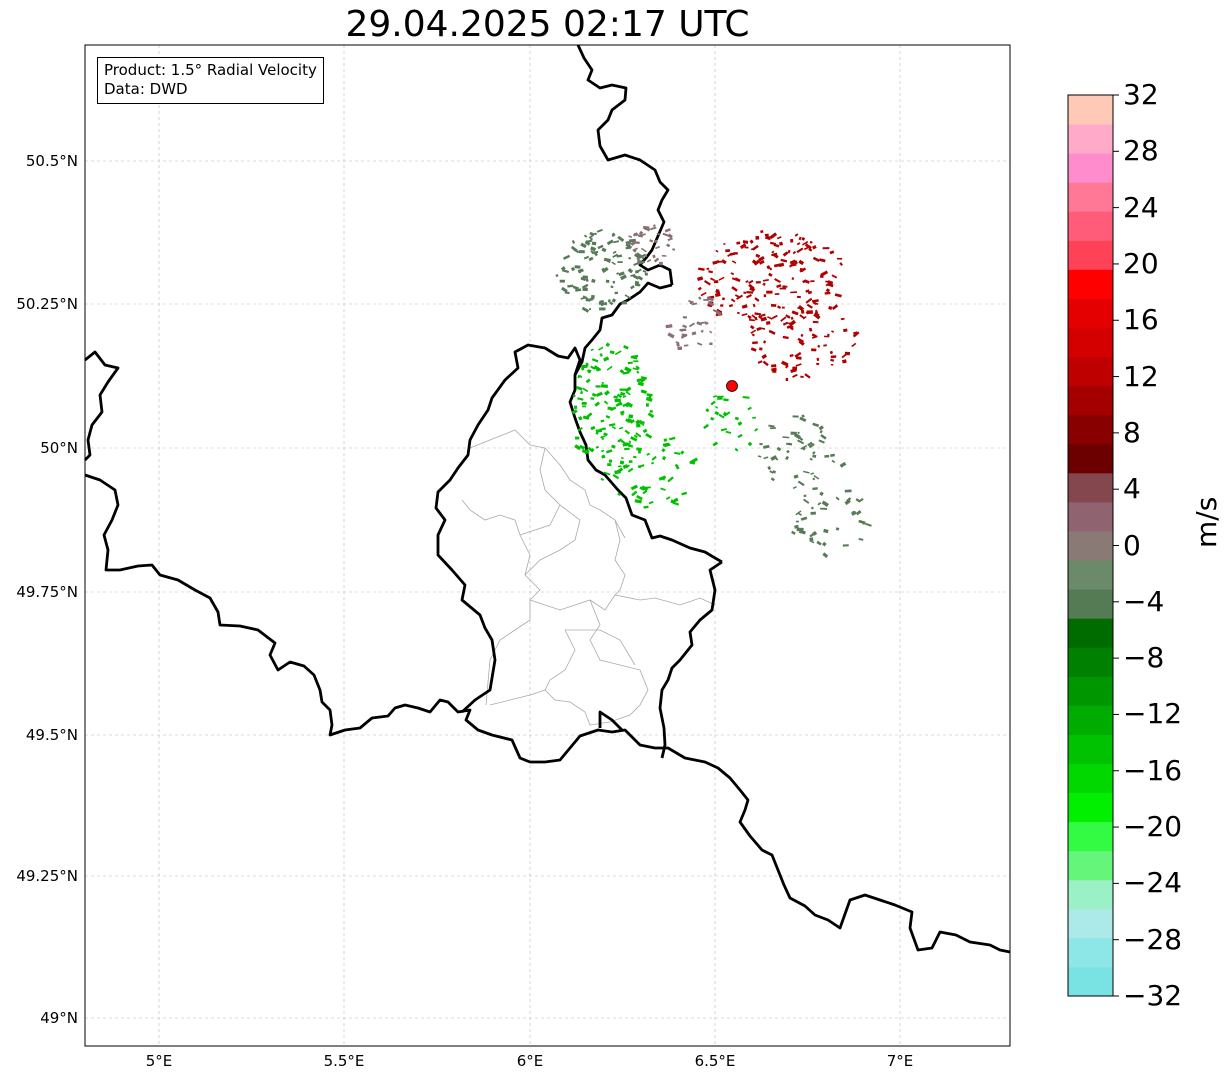  Describe the element at coordinates (159, 1061) in the screenshot. I see `lon-tick-label: 5°E` at that location.